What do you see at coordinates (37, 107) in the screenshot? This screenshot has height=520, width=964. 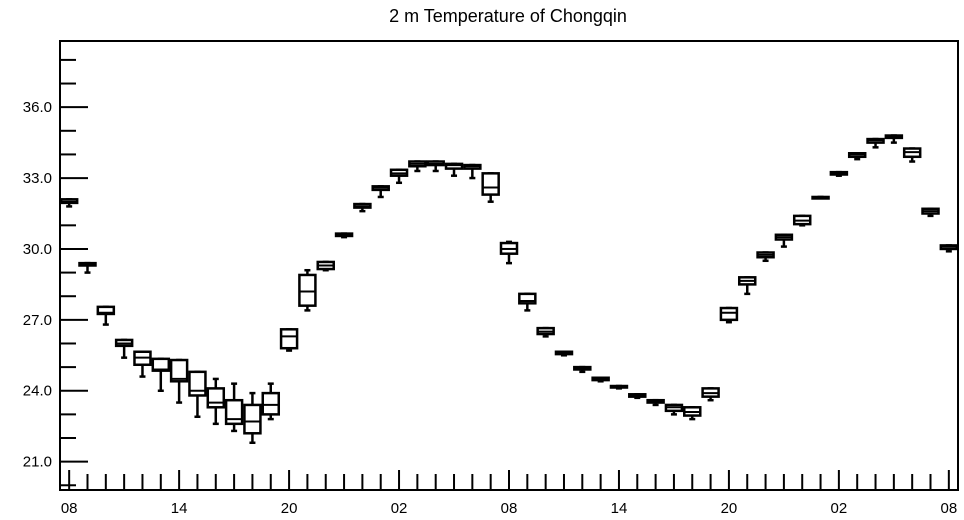 I see `y-tick-label: 36.0` at bounding box center [37, 107].